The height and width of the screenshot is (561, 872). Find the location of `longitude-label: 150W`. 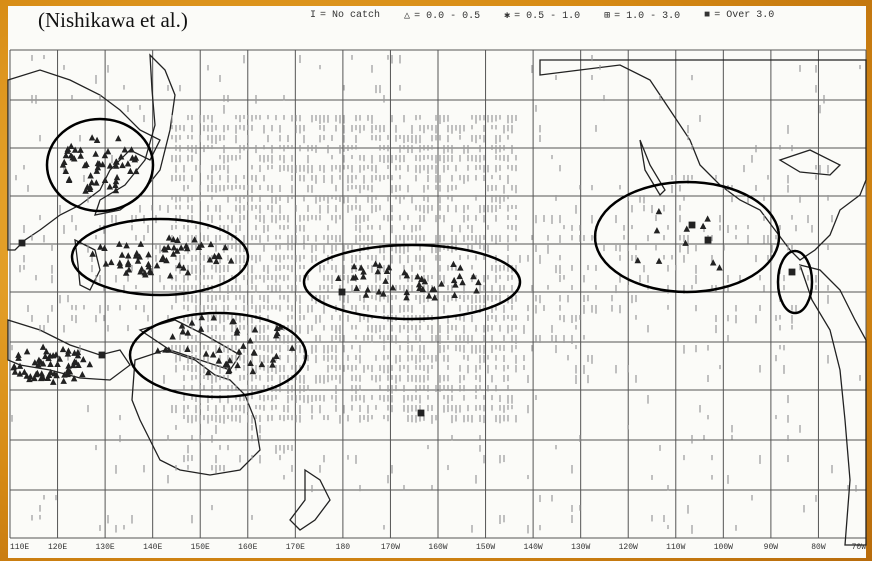

longitude-label: 150W is located at coordinates (485, 547).